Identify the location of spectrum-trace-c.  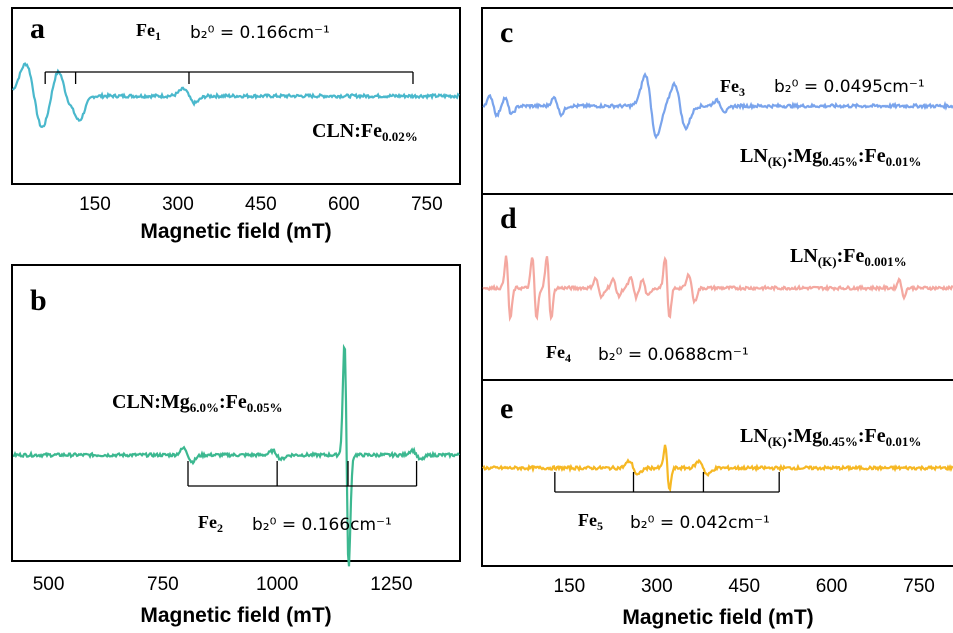
(717, 105).